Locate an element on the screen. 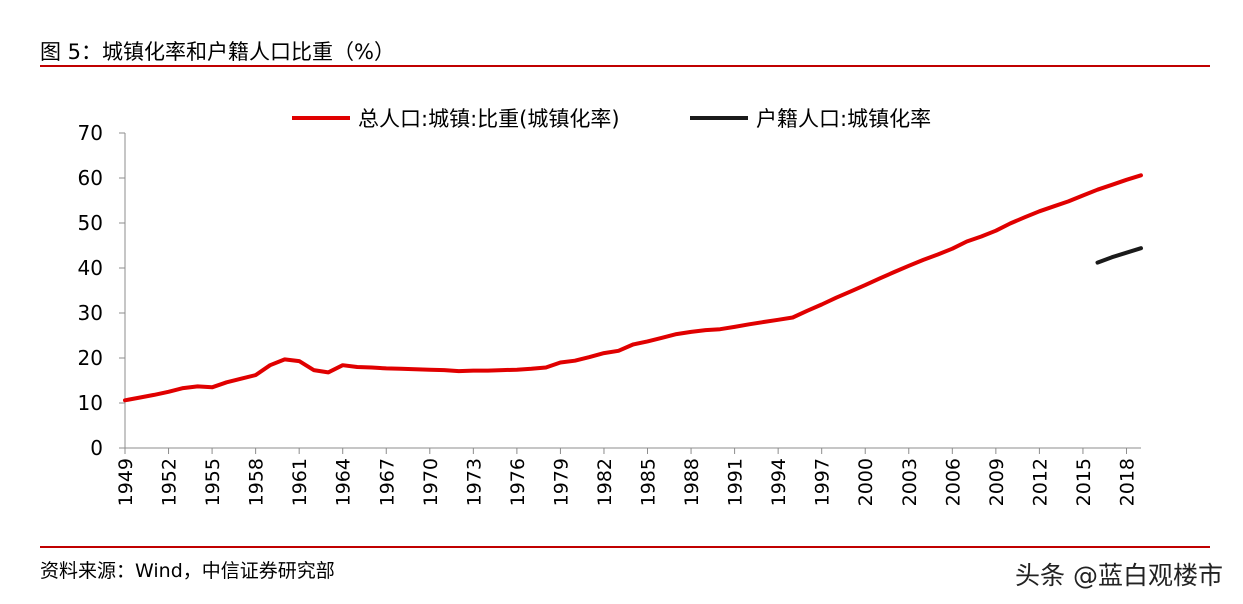  y-tick-label: 0 is located at coordinates (96, 448).